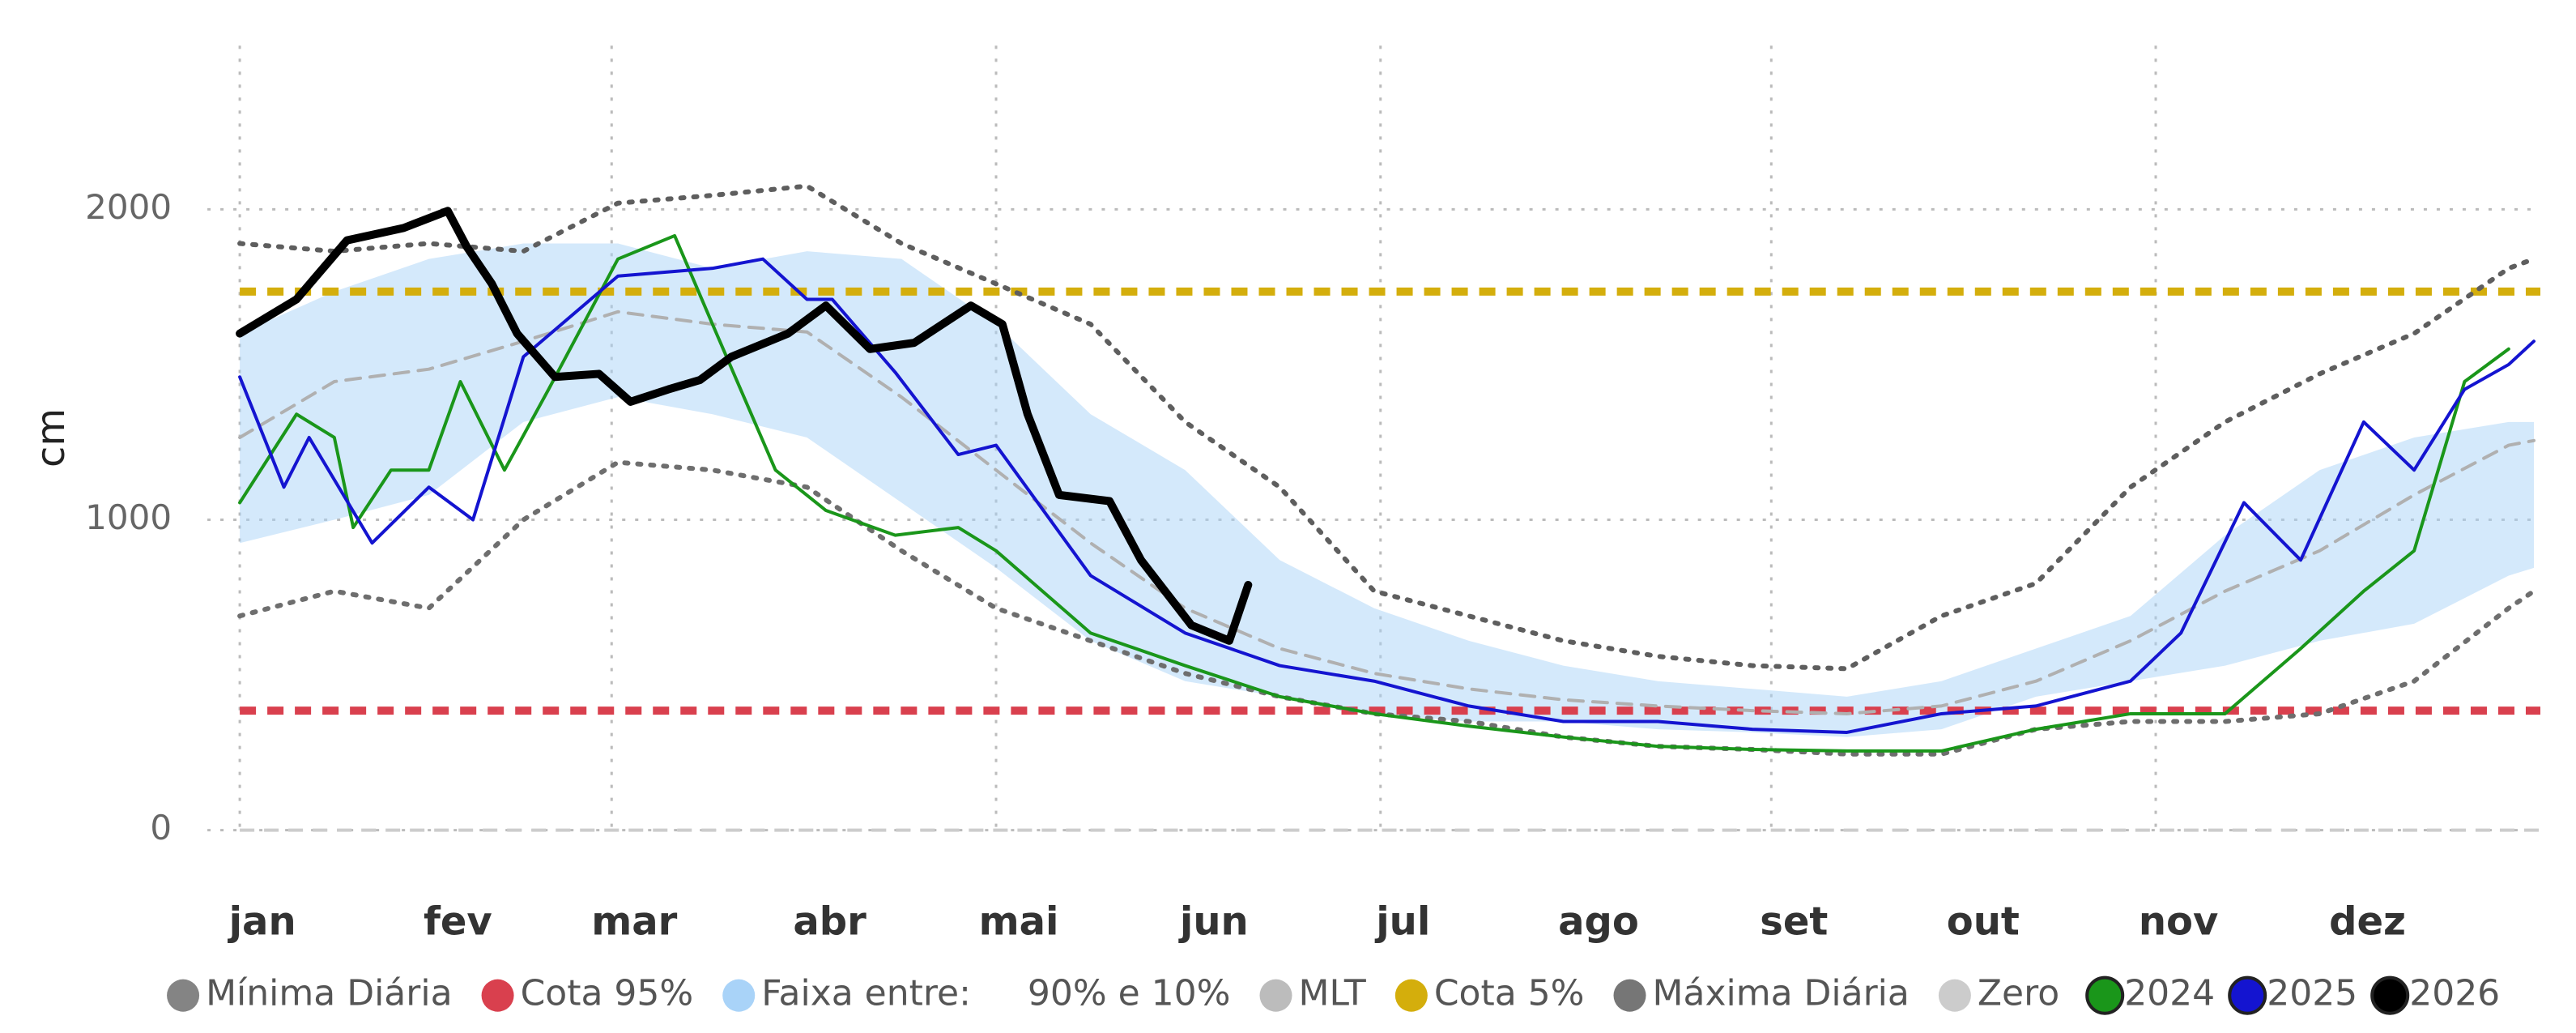 Image resolution: width=2576 pixels, height=1033 pixels. Describe the element at coordinates (1402, 922) in the screenshot. I see `x-tick-label: jul` at that location.